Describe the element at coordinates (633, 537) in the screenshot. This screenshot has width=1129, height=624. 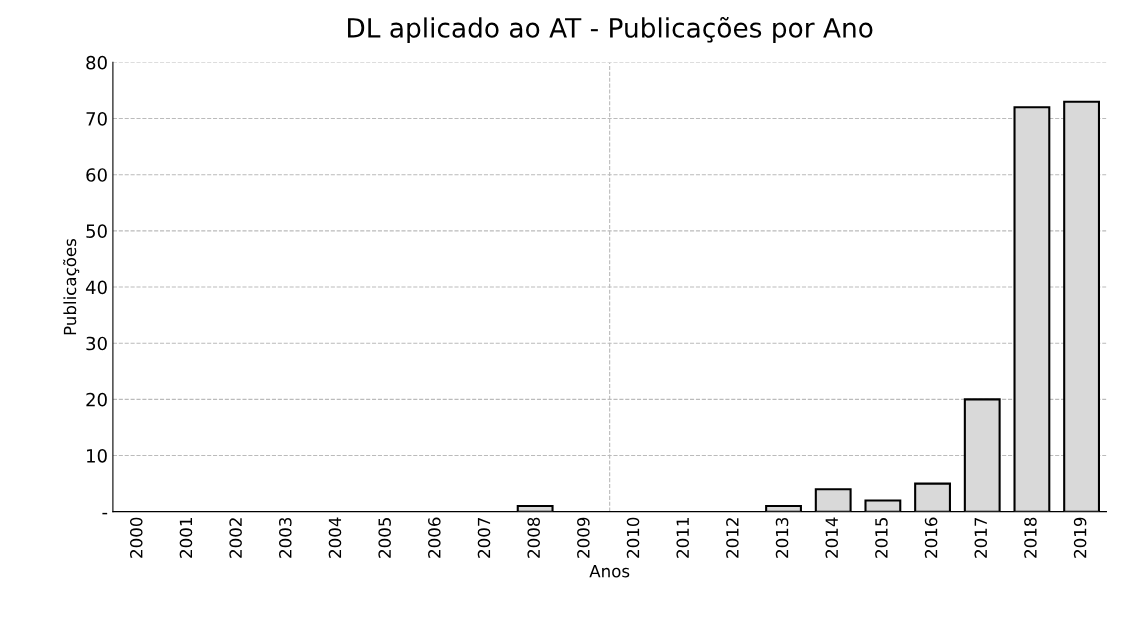
I see `x-tick-label: 2010` at that location.